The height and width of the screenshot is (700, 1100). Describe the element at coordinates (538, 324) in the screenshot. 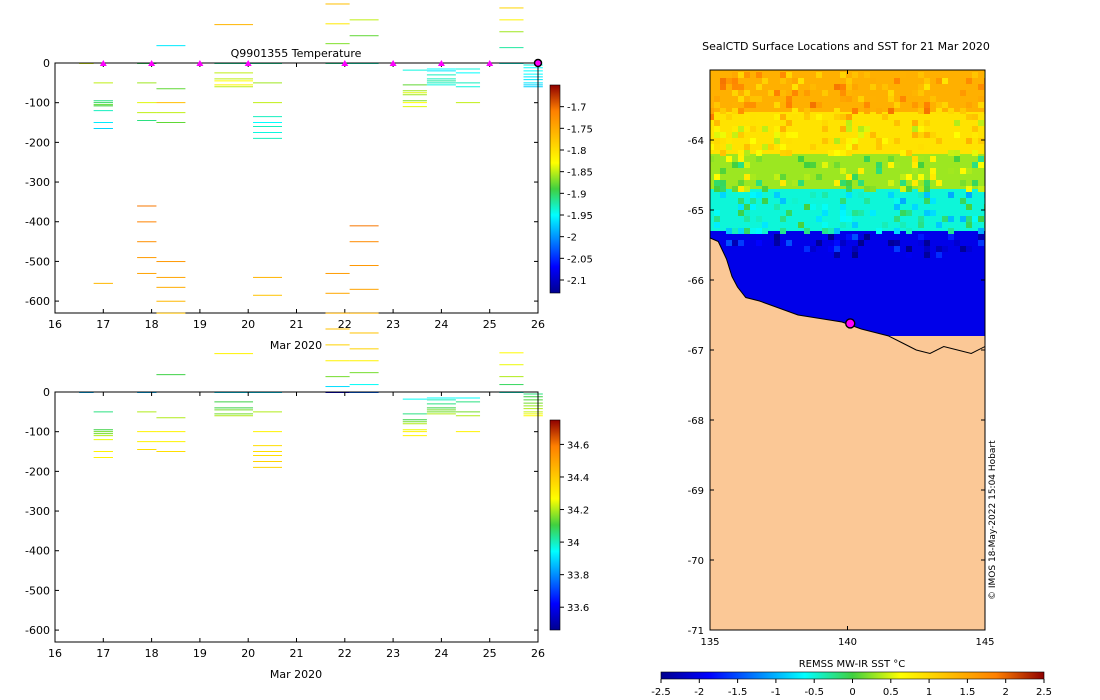

I see `x-tick-label: 26` at that location.